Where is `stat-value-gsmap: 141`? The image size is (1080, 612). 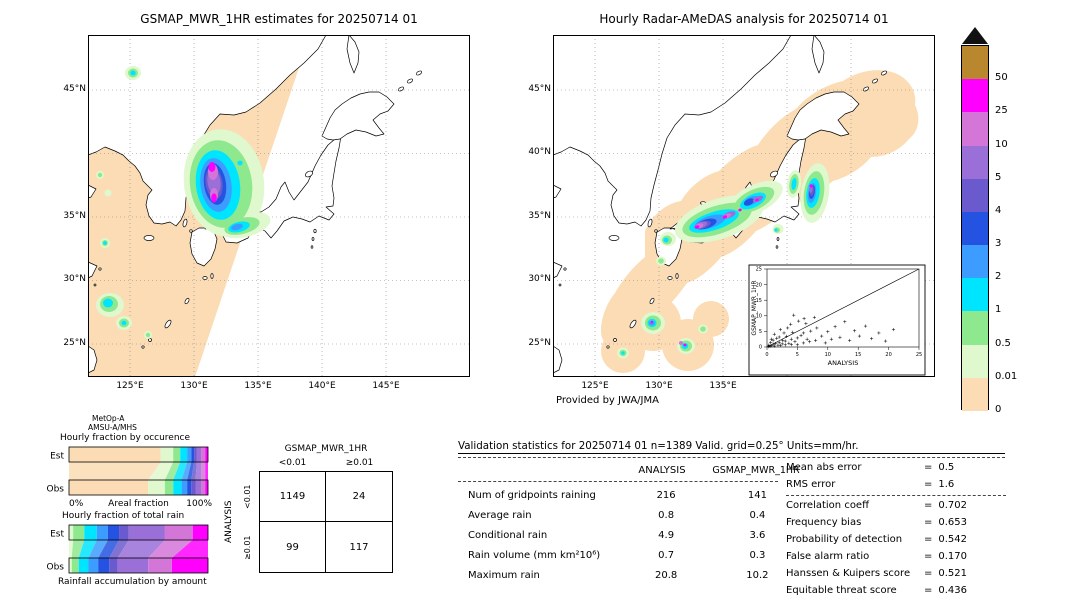
stat-value-gsmap: 141 is located at coordinates (757, 495).